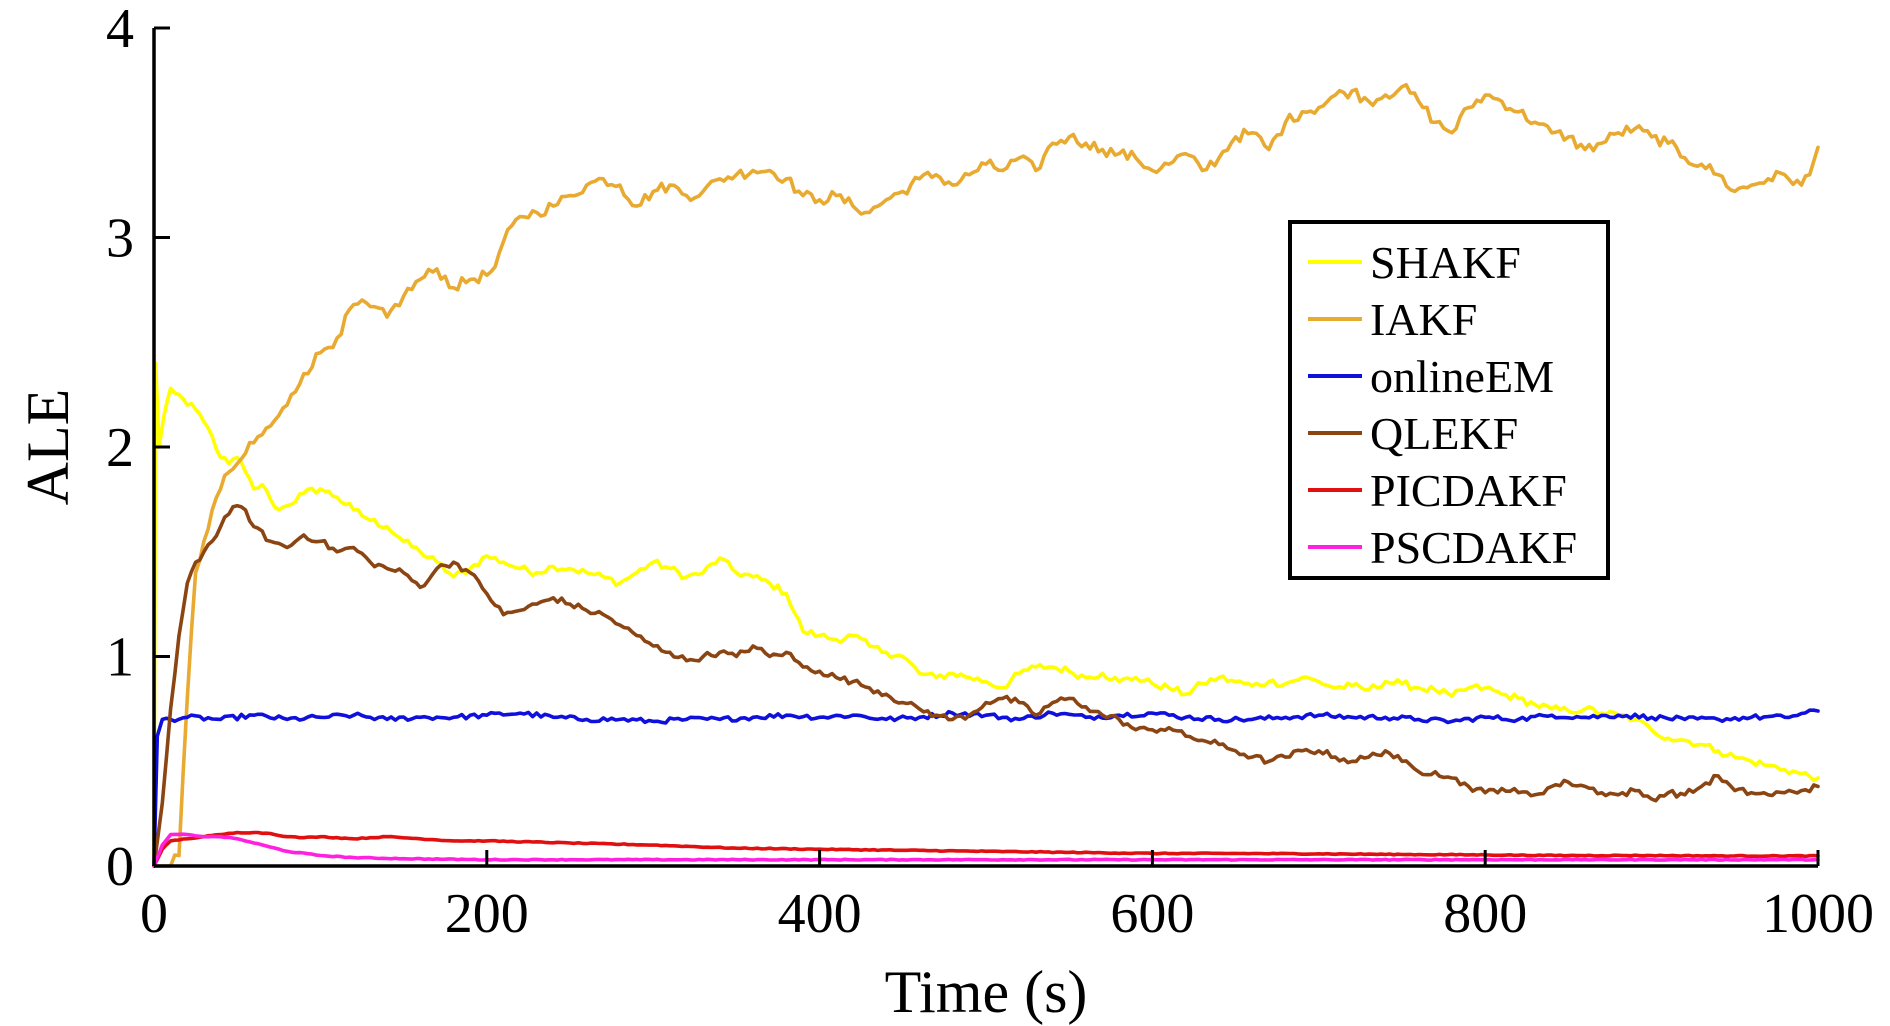  Describe the element at coordinates (120, 867) in the screenshot. I see `y-tick-label: 0` at that location.